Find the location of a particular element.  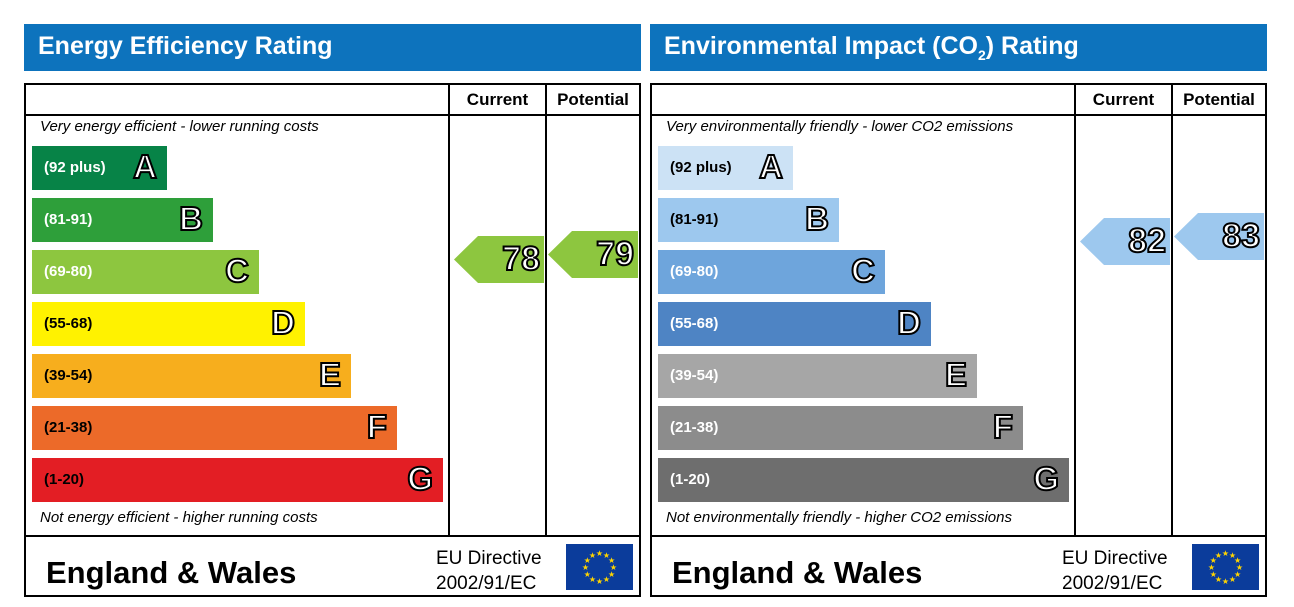

current-rating-value: 78 is located at coordinates (521, 259).